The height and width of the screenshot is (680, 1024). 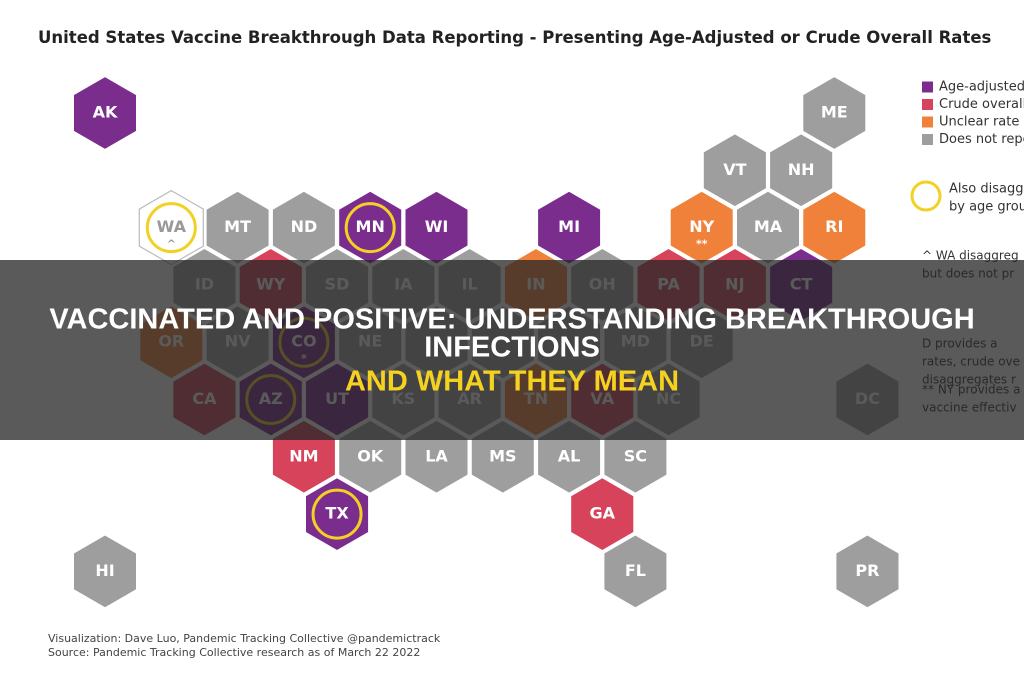 I want to click on state-label: GA, so click(x=602, y=513).